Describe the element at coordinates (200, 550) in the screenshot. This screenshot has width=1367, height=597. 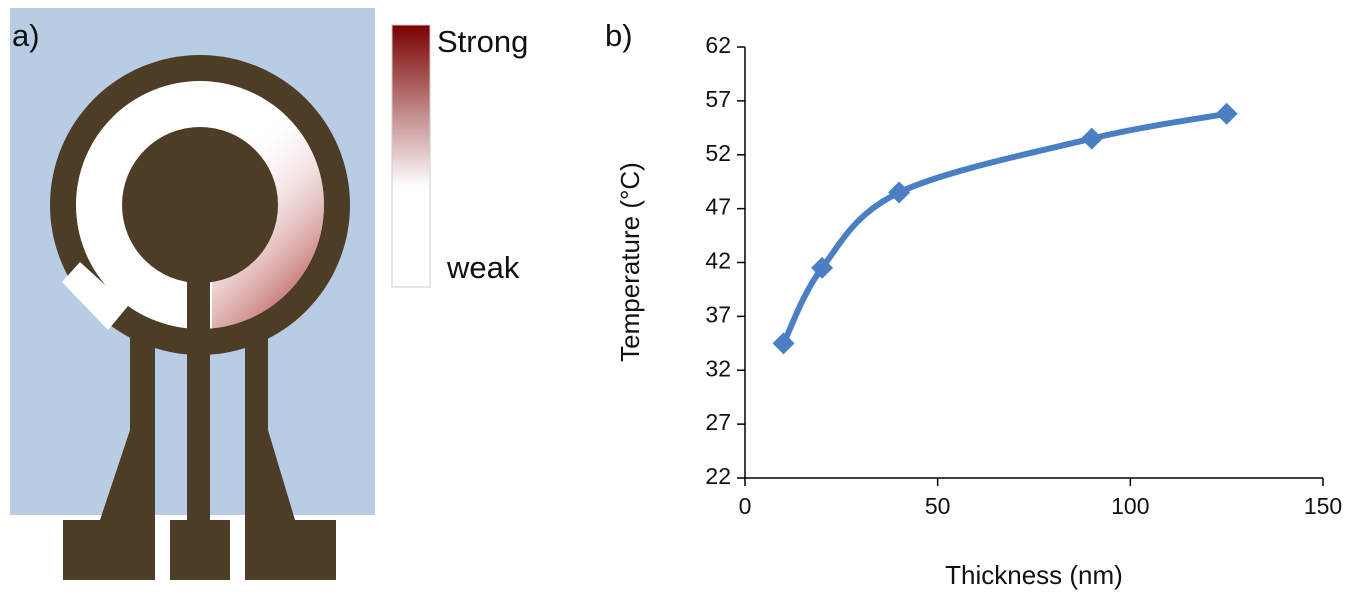
I see `center-pad` at that location.